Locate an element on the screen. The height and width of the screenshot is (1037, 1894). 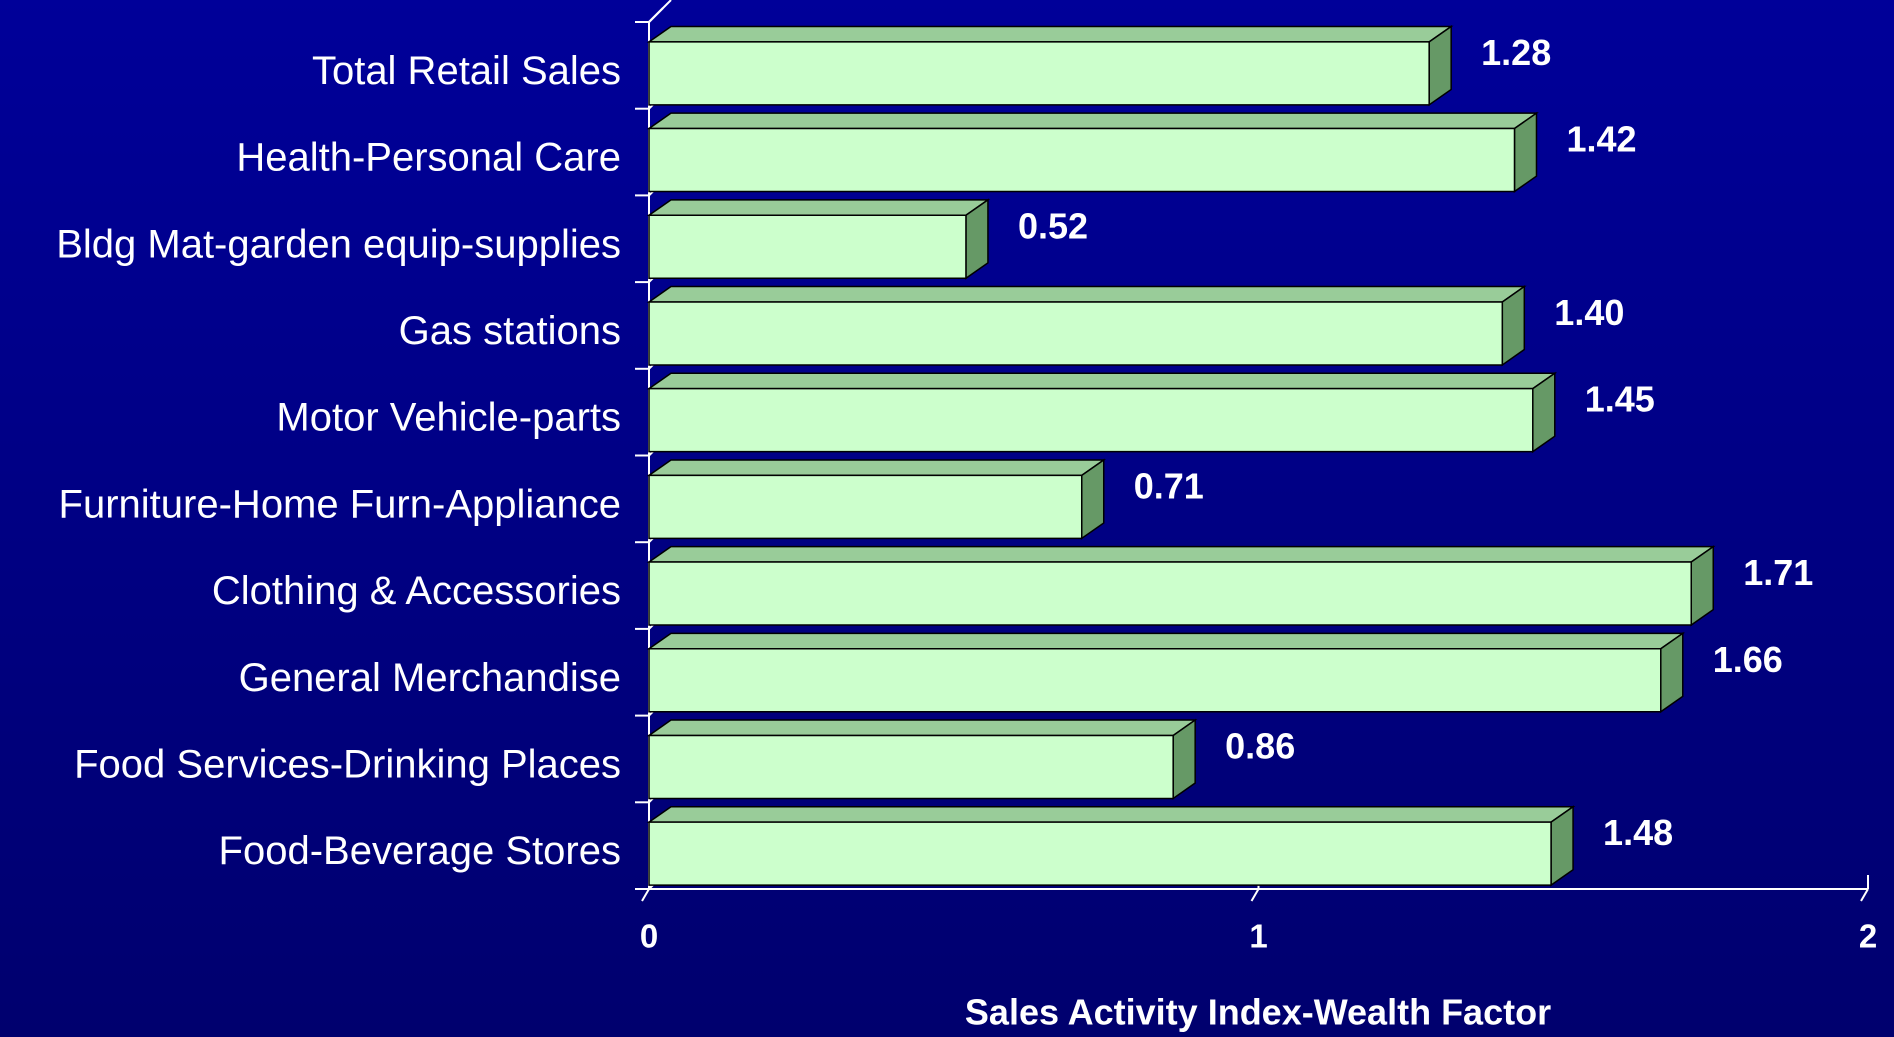
x-axis-title: Sales Activity Index-Wealth Factor is located at coordinates (1258, 1012).